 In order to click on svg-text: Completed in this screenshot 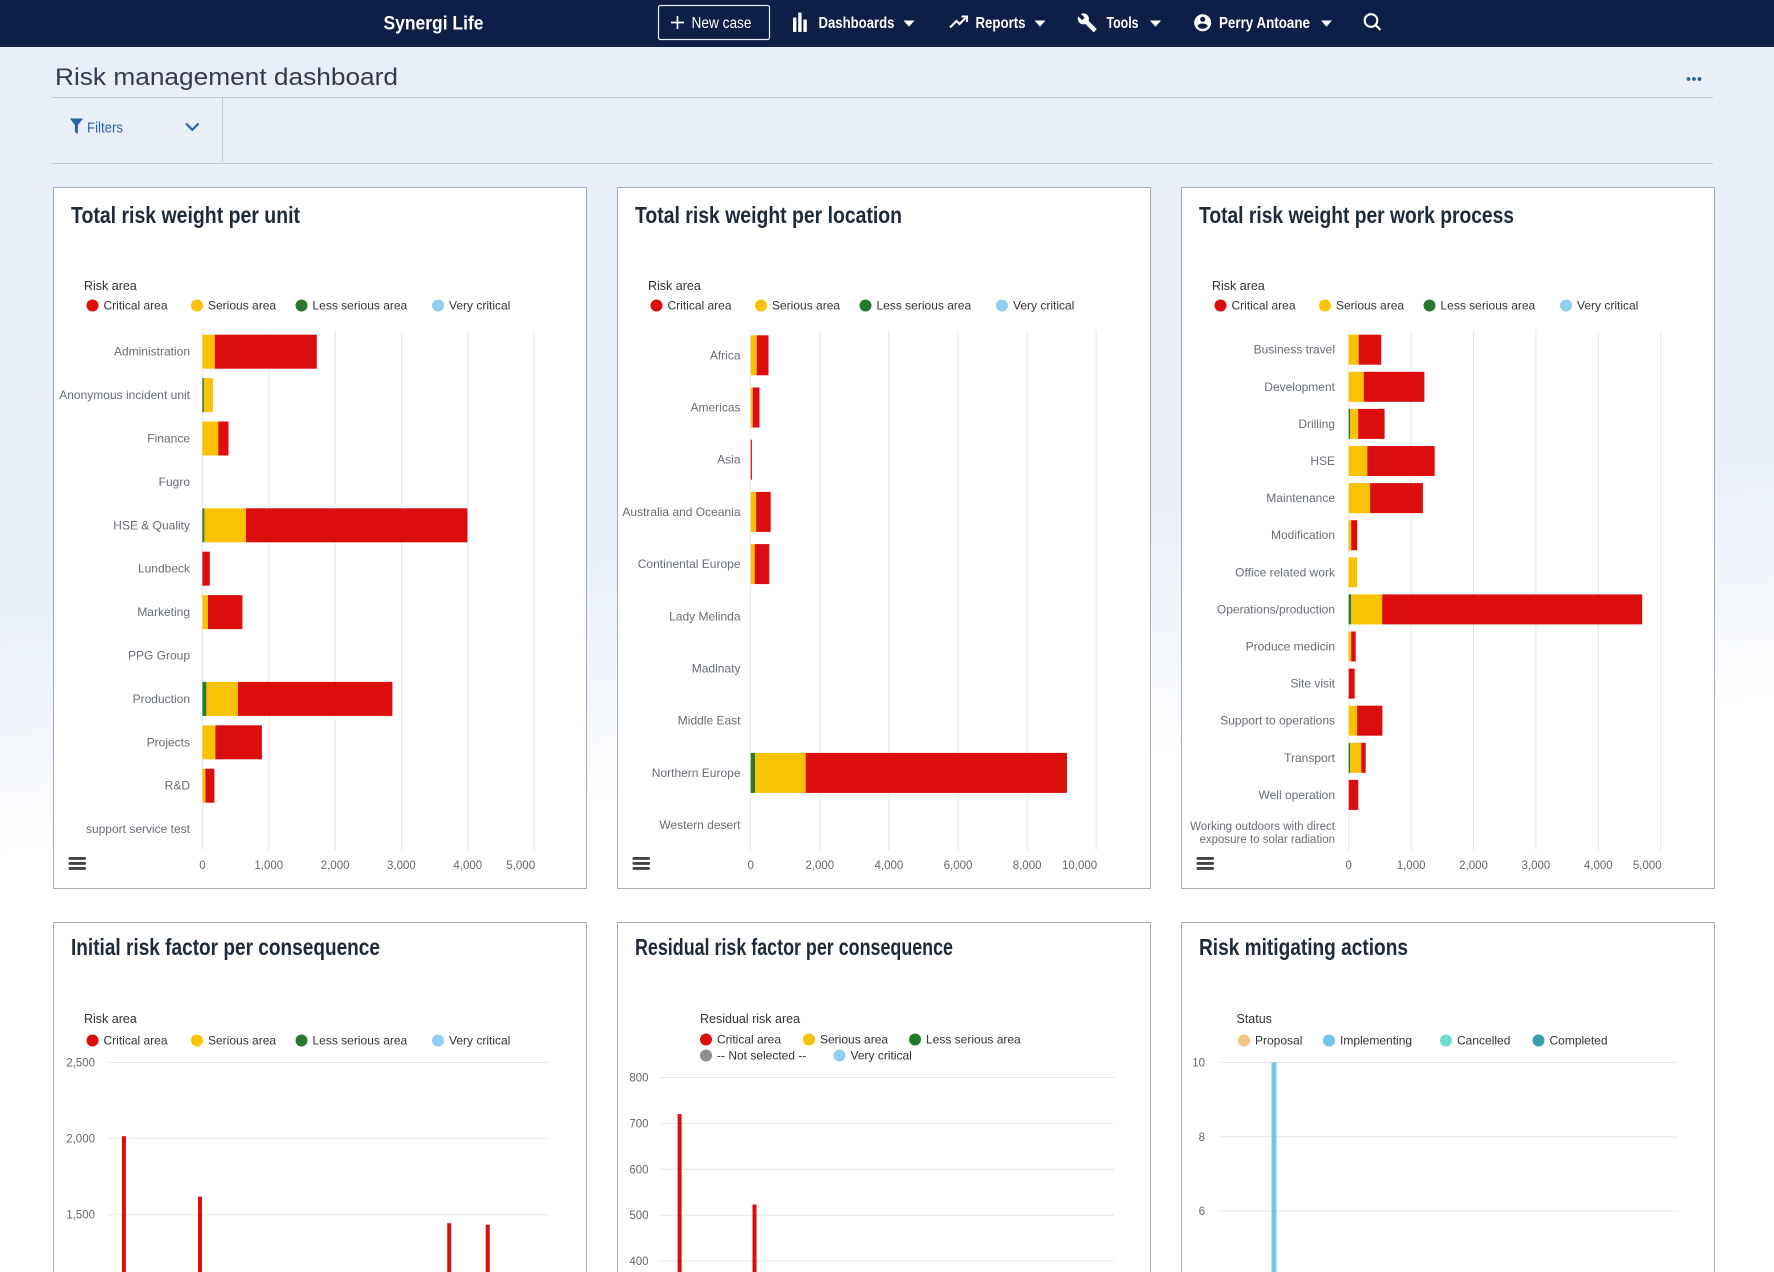, I will do `click(1579, 1041)`.